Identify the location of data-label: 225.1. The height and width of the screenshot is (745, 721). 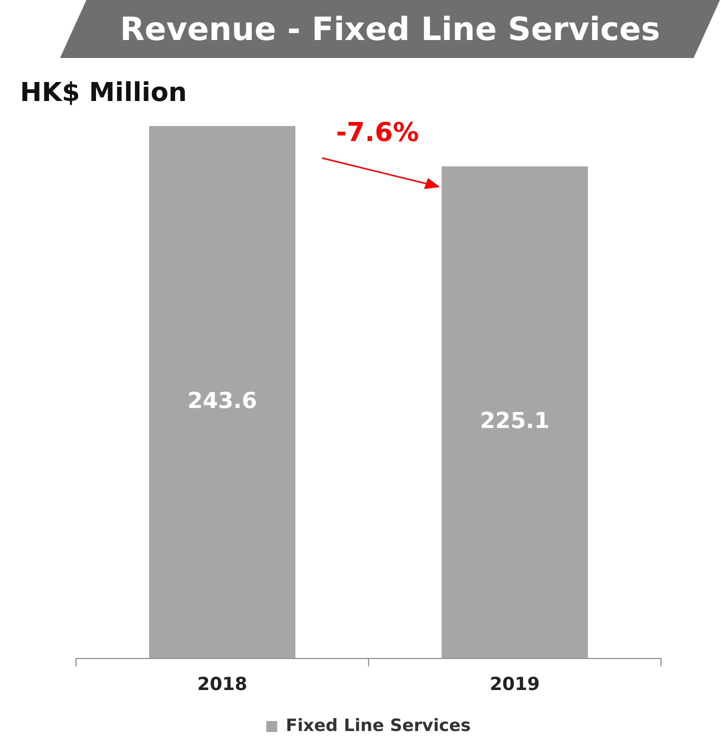
(515, 421).